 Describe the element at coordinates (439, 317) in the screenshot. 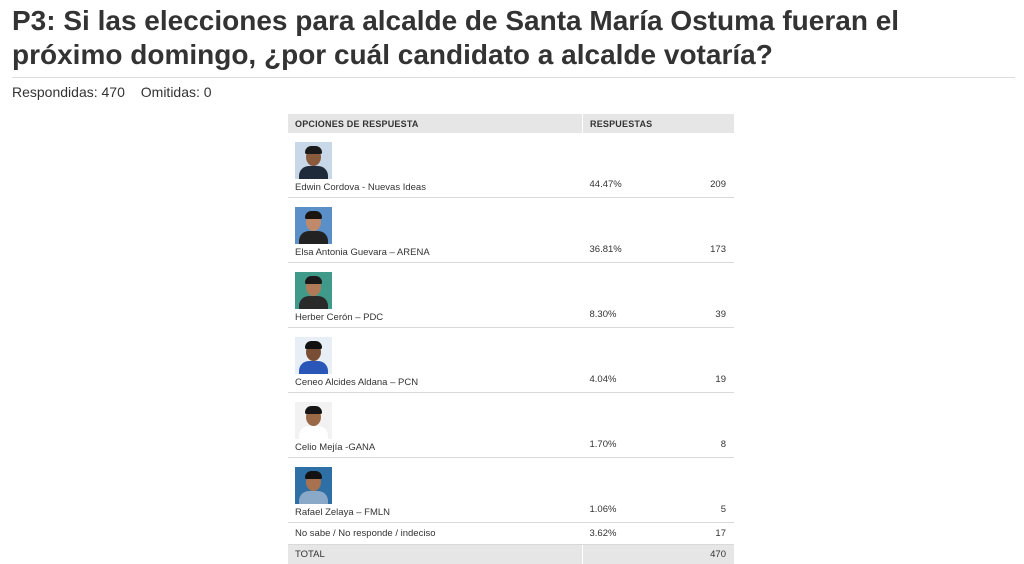

I see `option-label: Herber Cerón – PDC` at that location.